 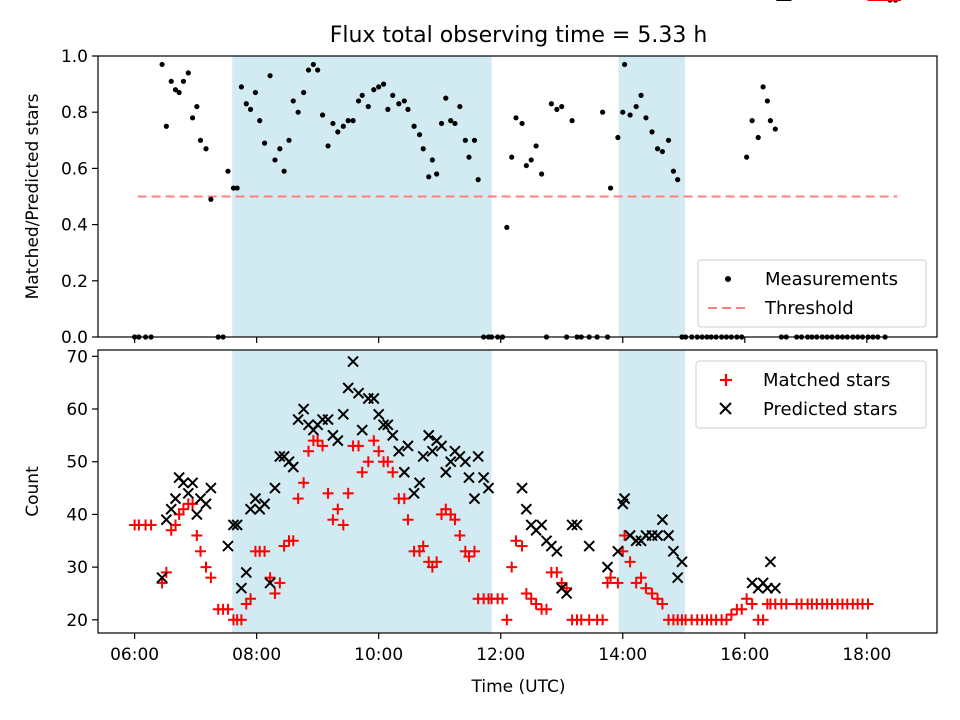 What do you see at coordinates (74, 169) in the screenshot?
I see `top-y-tick-label: 0.6` at bounding box center [74, 169].